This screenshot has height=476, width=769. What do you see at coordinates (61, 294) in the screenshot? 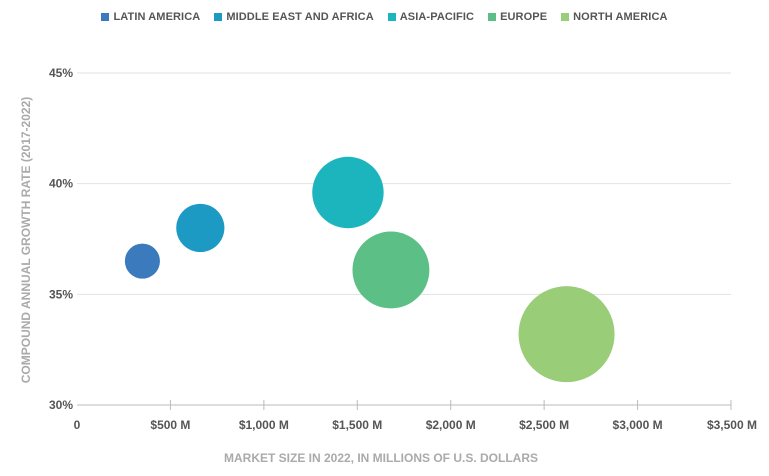
I see `y-tick-label: 35%` at bounding box center [61, 294].